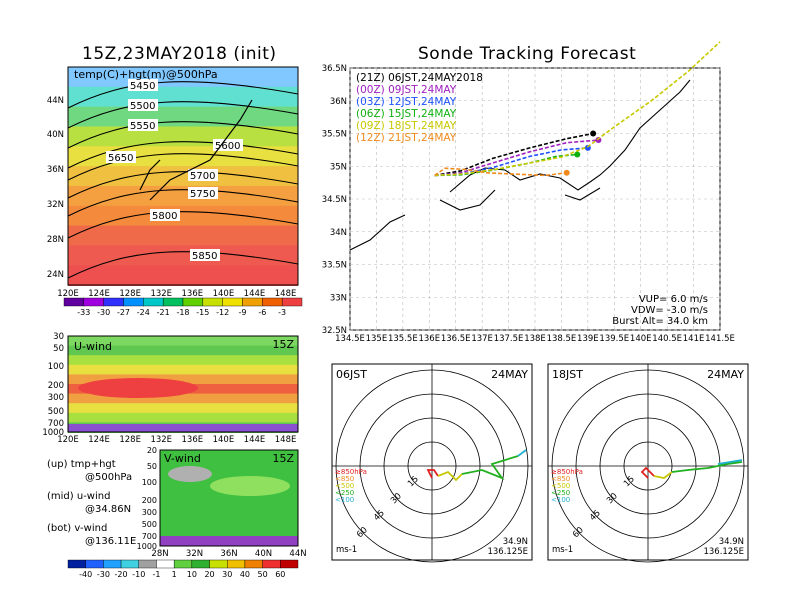  I want to click on contour-label: 5650, so click(120, 158).